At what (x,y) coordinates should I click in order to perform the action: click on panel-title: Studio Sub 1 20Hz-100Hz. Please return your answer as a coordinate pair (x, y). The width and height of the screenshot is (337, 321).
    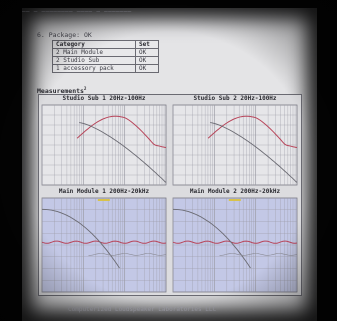
    Looking at the image, I should click on (104, 98).